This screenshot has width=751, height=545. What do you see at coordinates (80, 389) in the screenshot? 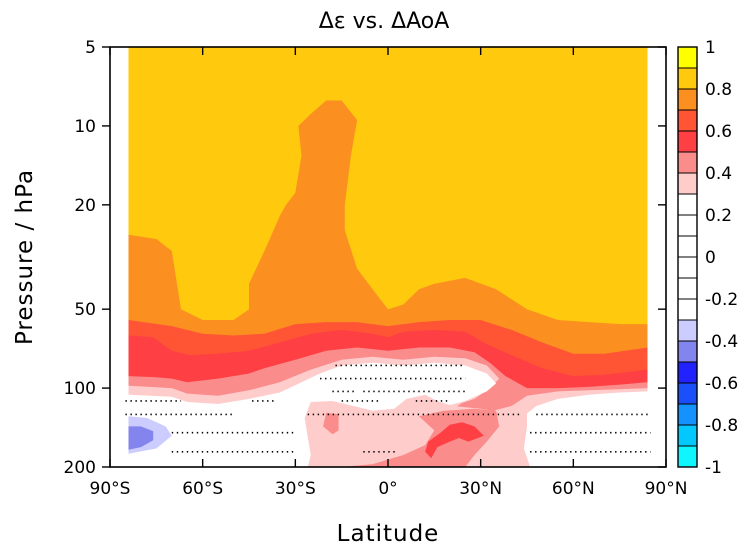
I see `y-tick-label: 100` at bounding box center [80, 389].